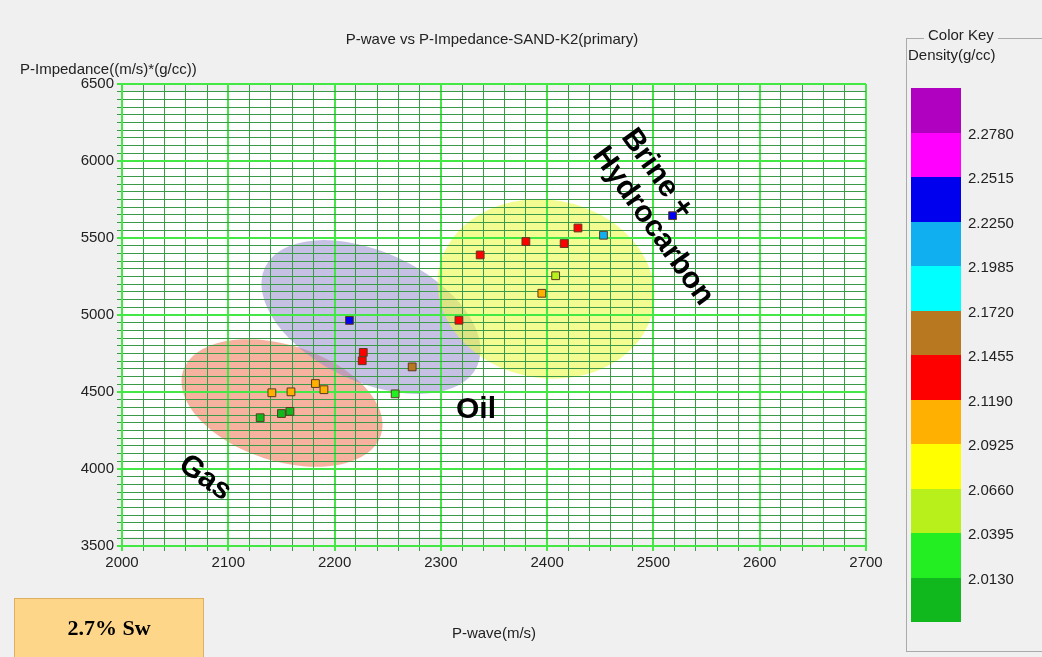 The image size is (1042, 657). What do you see at coordinates (228, 562) in the screenshot?
I see `x-tick-label: 2100` at bounding box center [228, 562].